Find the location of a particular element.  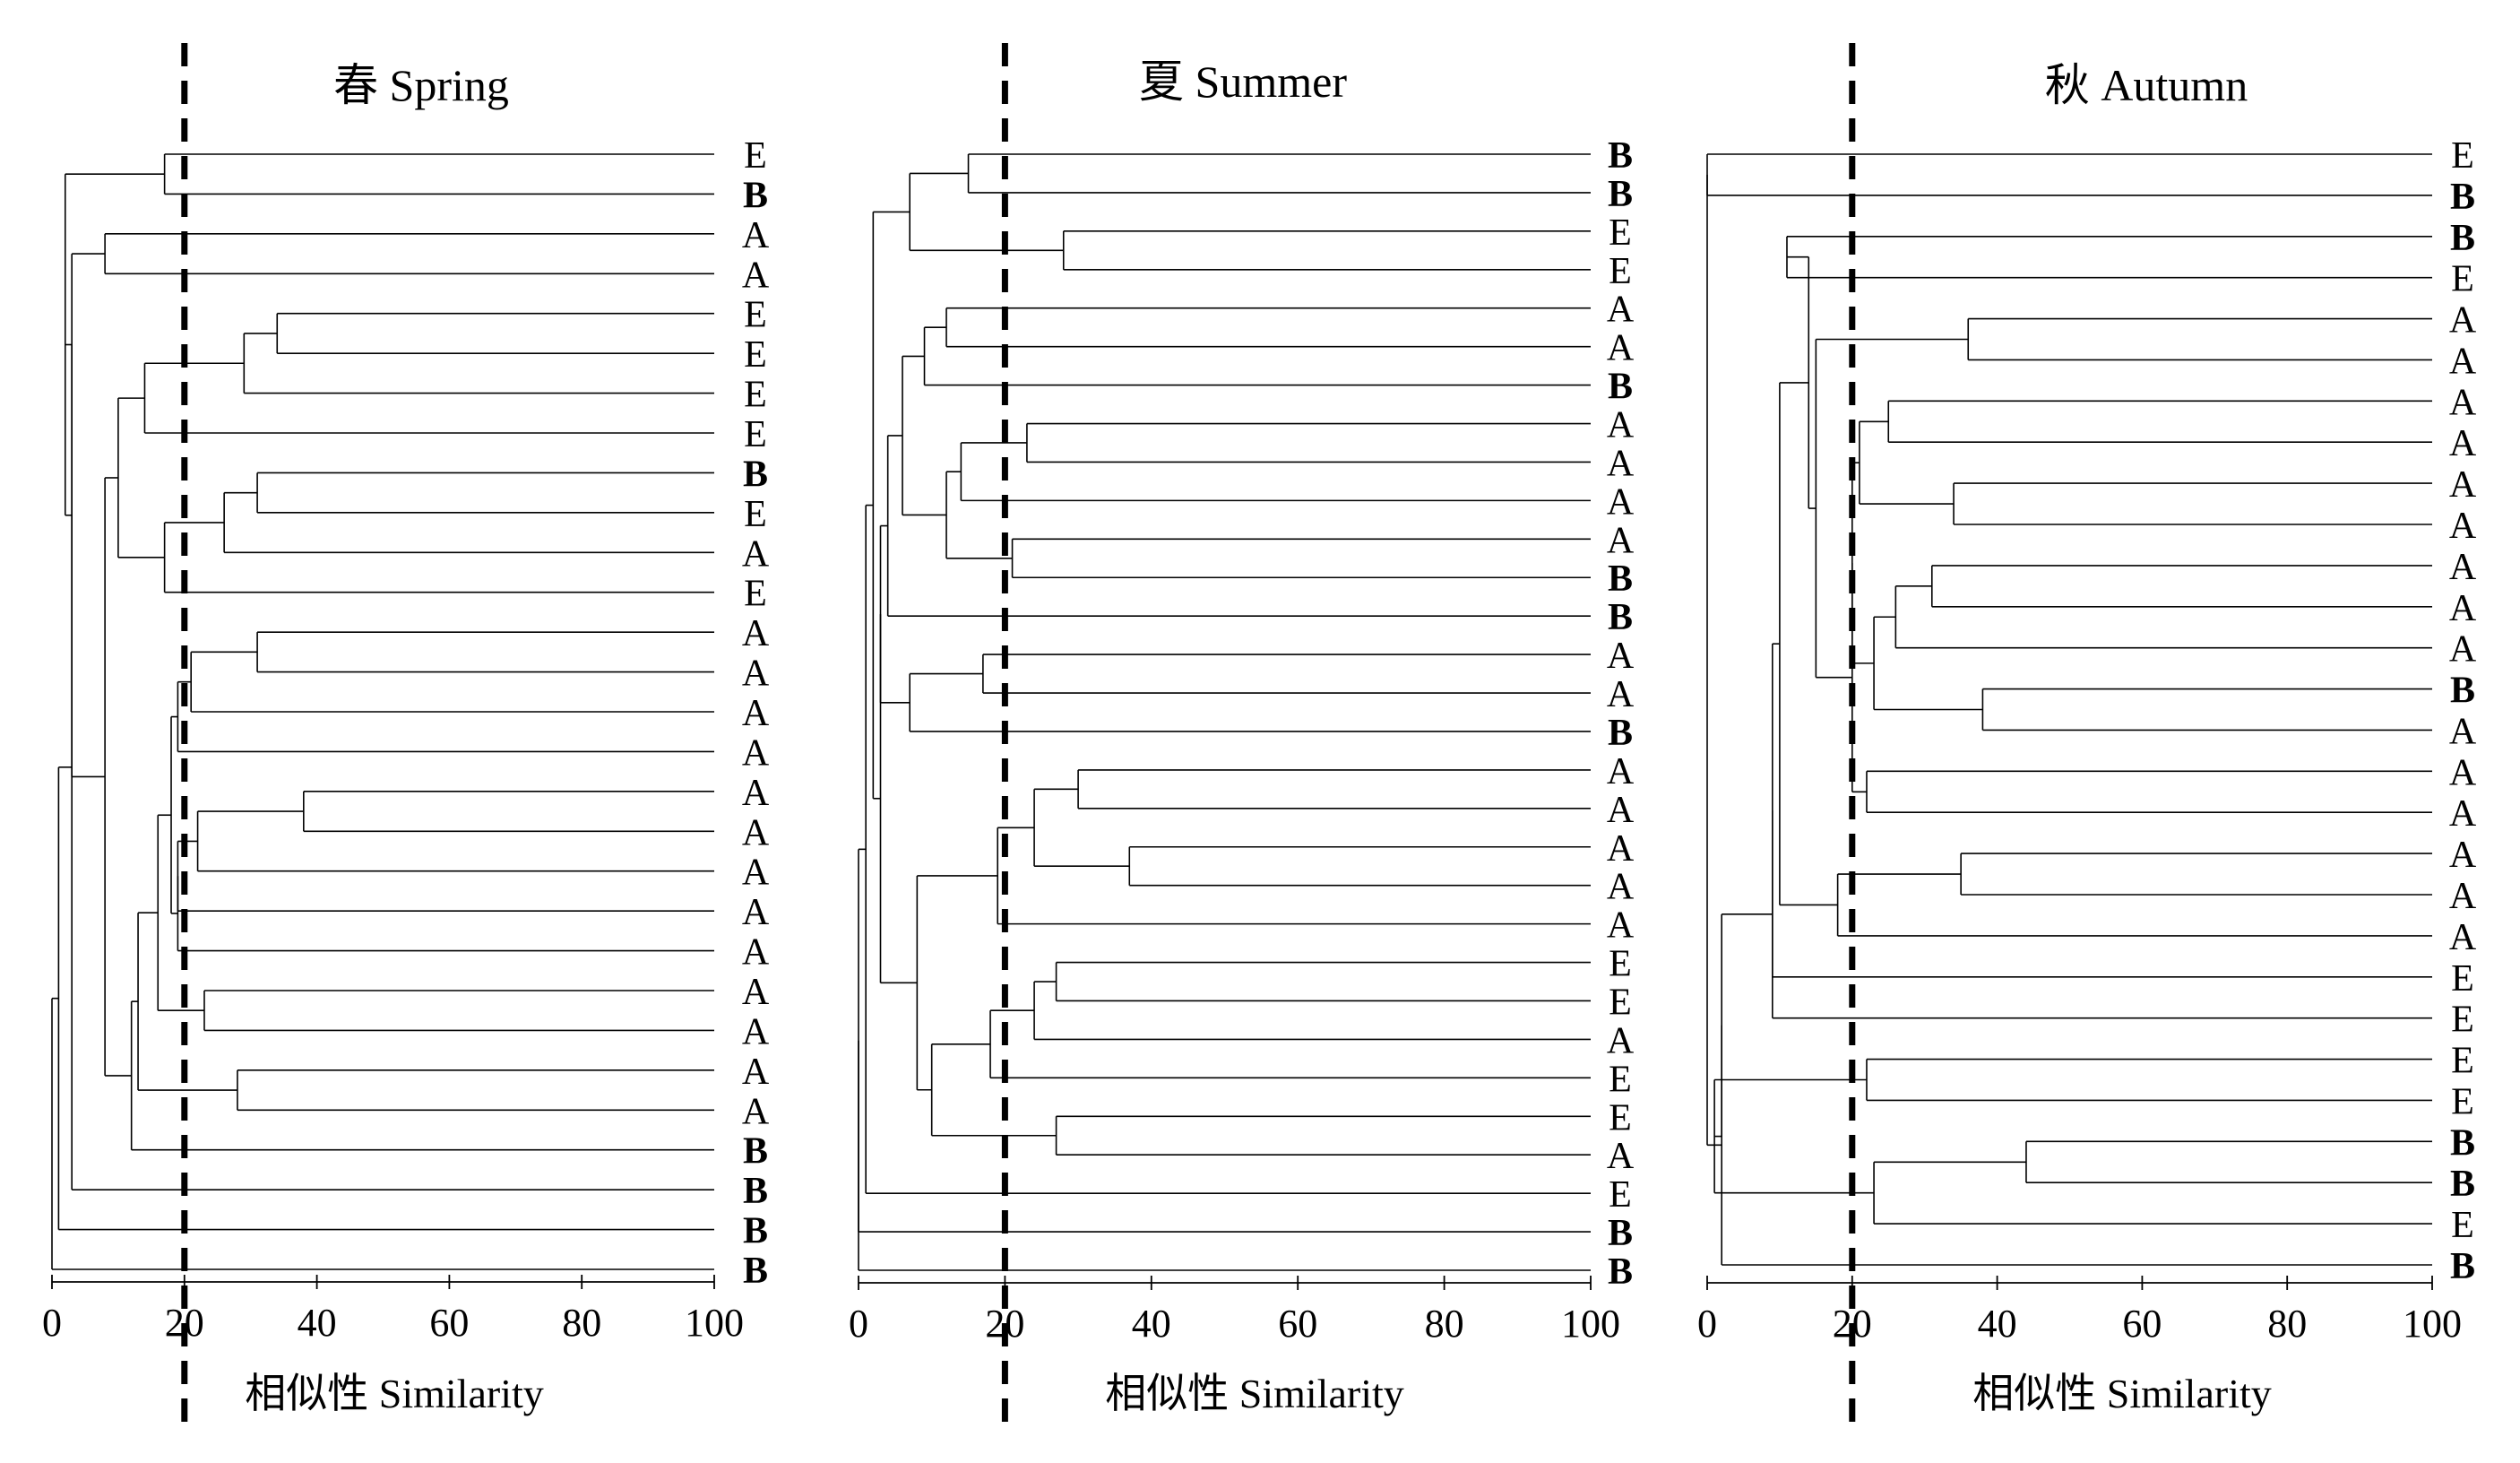

panel-title: 春 Spring is located at coordinates (421, 85).